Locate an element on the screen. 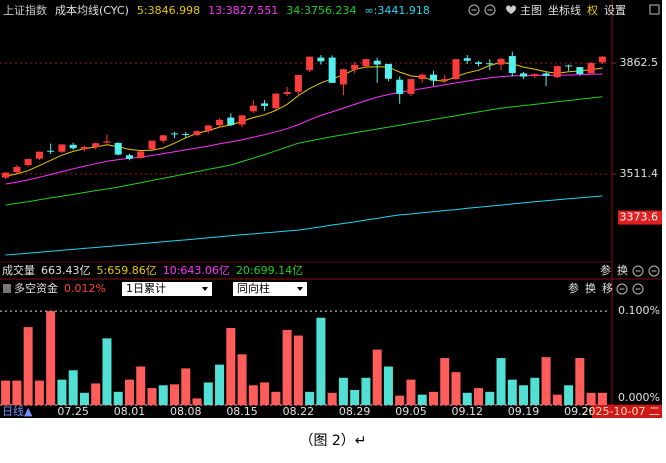  cursor-date: 2025-10-07 二 is located at coordinates (621, 411).